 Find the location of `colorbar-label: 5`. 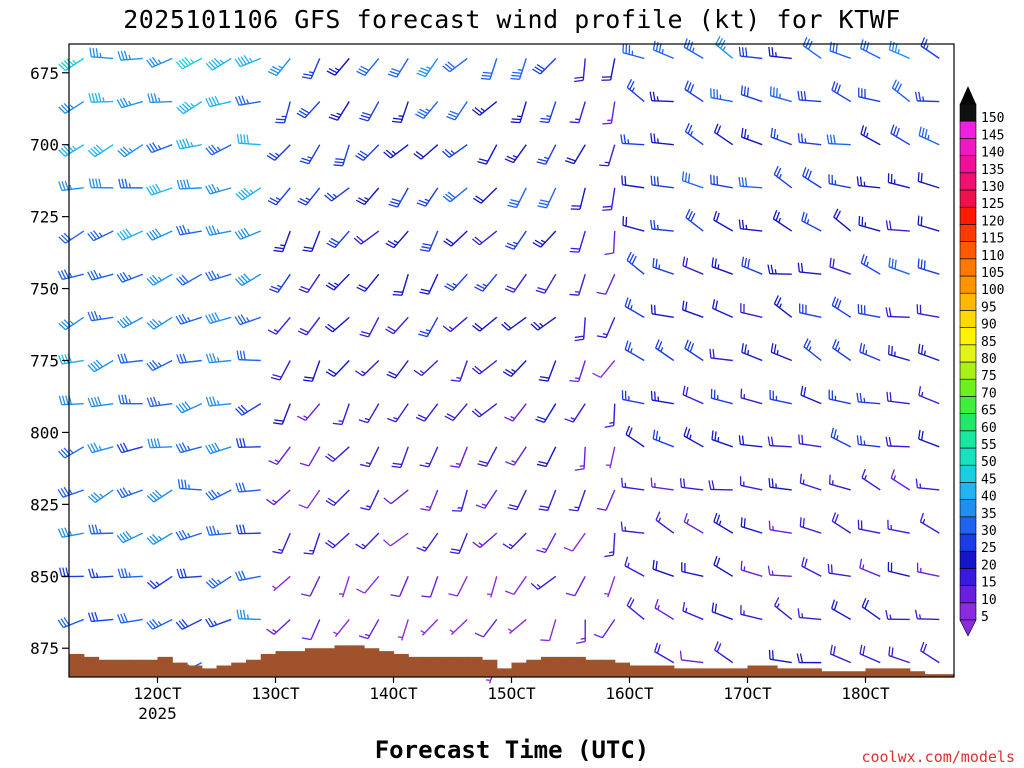

colorbar-label: 5 is located at coordinates (985, 617).